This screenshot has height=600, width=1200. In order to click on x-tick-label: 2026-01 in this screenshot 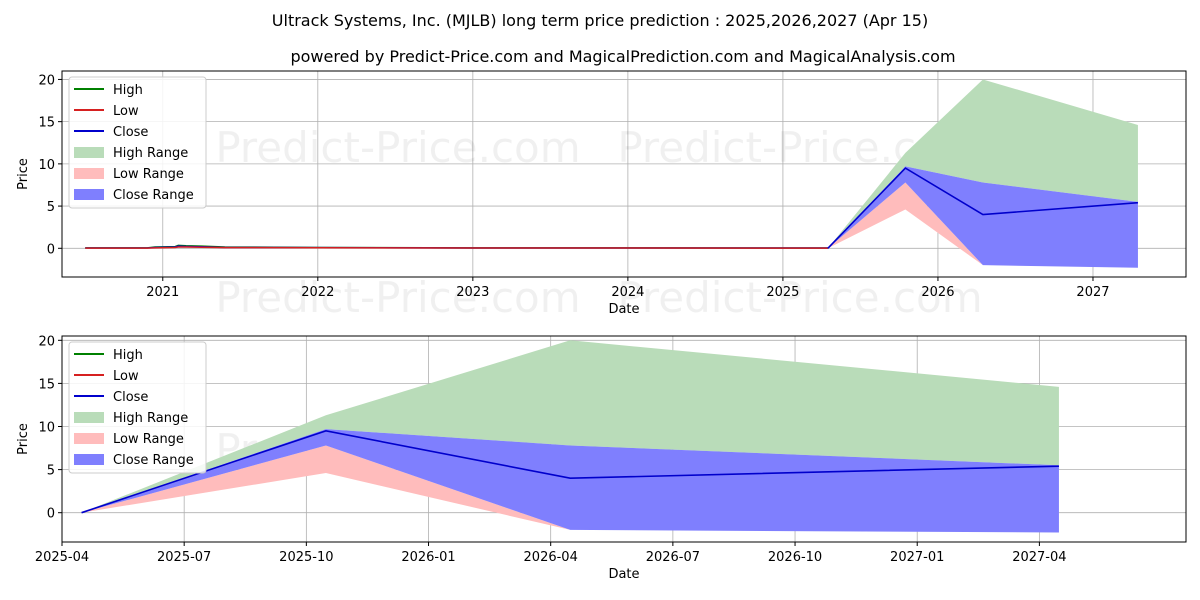, I will do `click(428, 557)`.